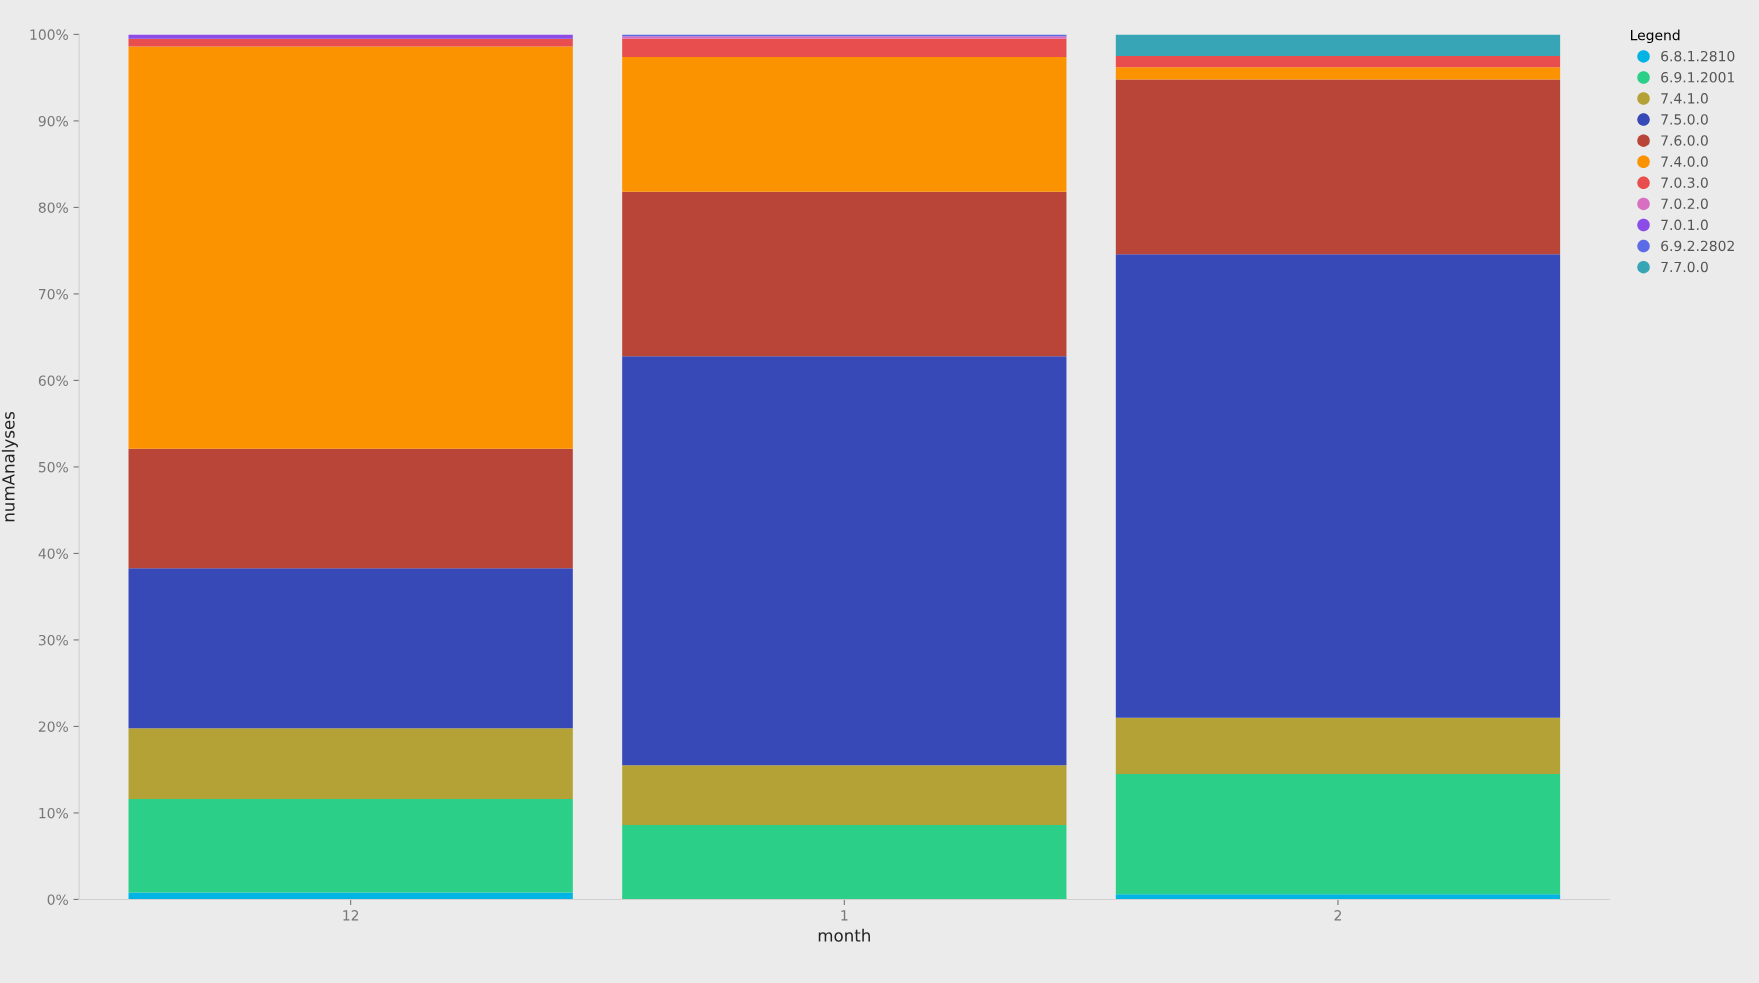 The width and height of the screenshot is (1759, 983). I want to click on legend-label: 6.9.1.2001, so click(1698, 77).